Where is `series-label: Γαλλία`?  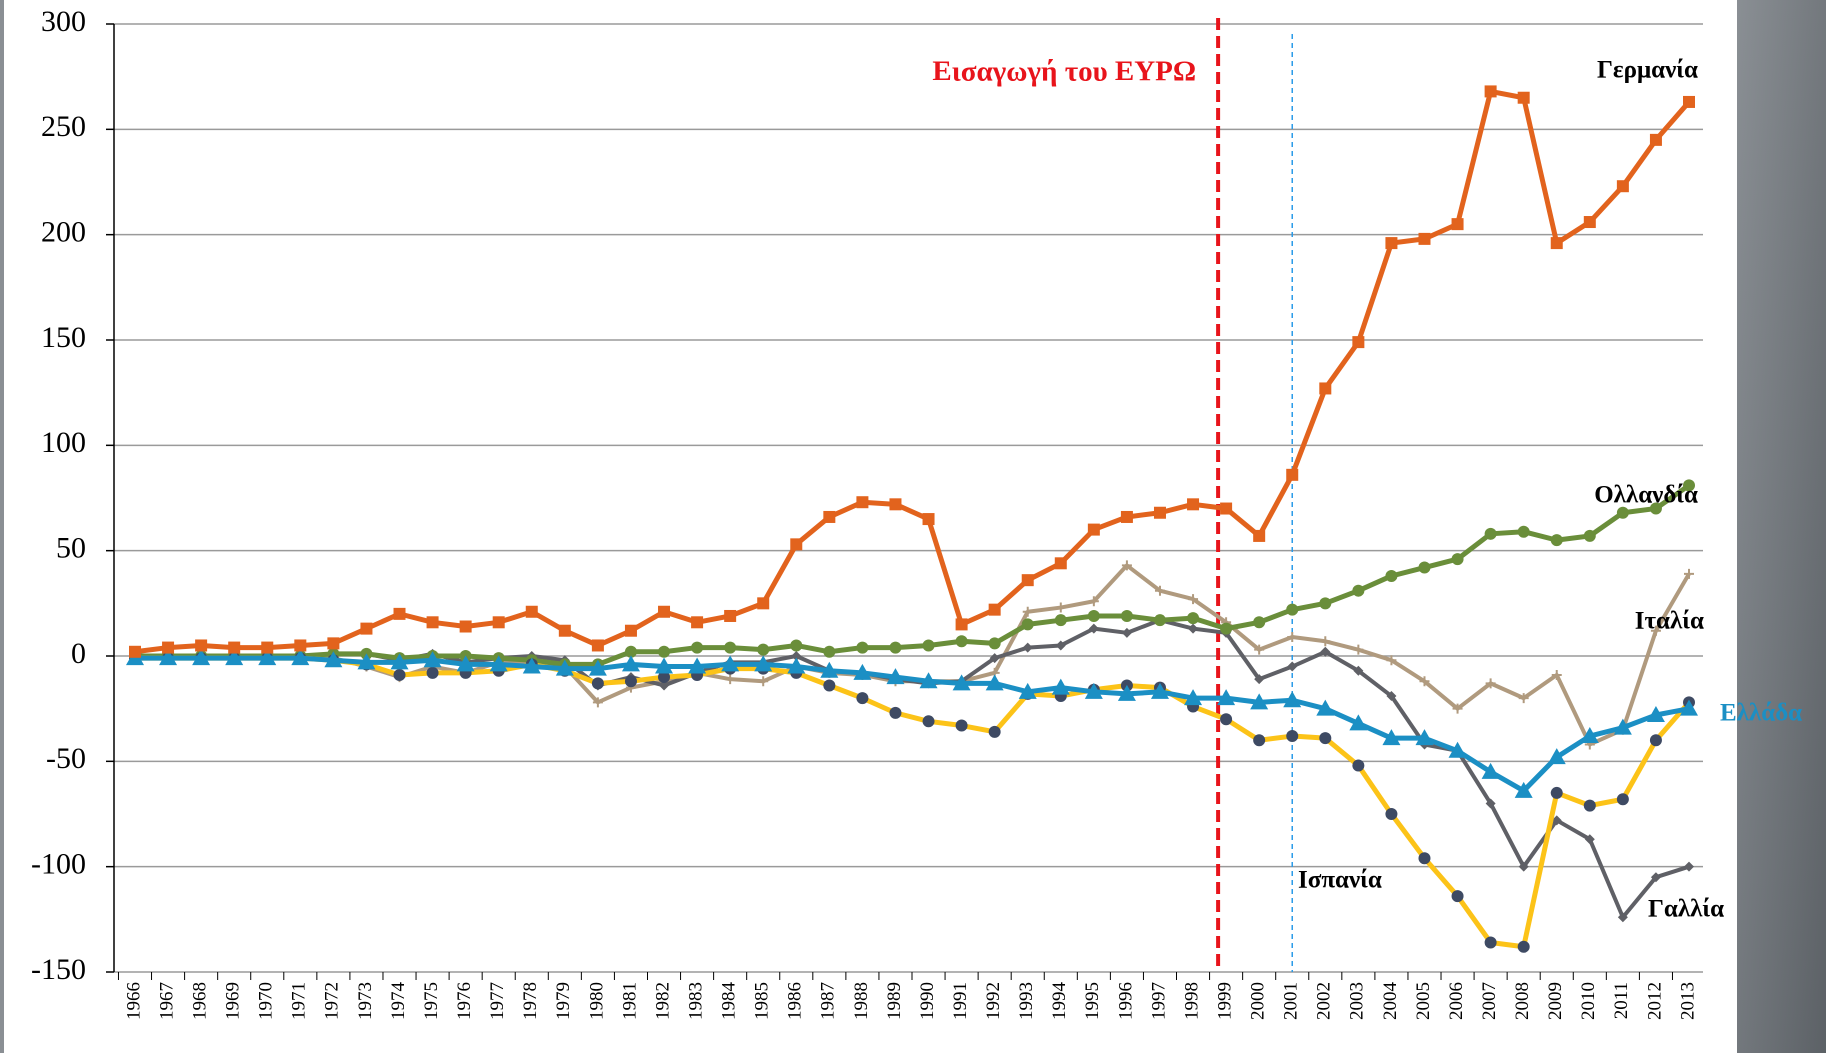 series-label: Γαλλία is located at coordinates (1686, 909).